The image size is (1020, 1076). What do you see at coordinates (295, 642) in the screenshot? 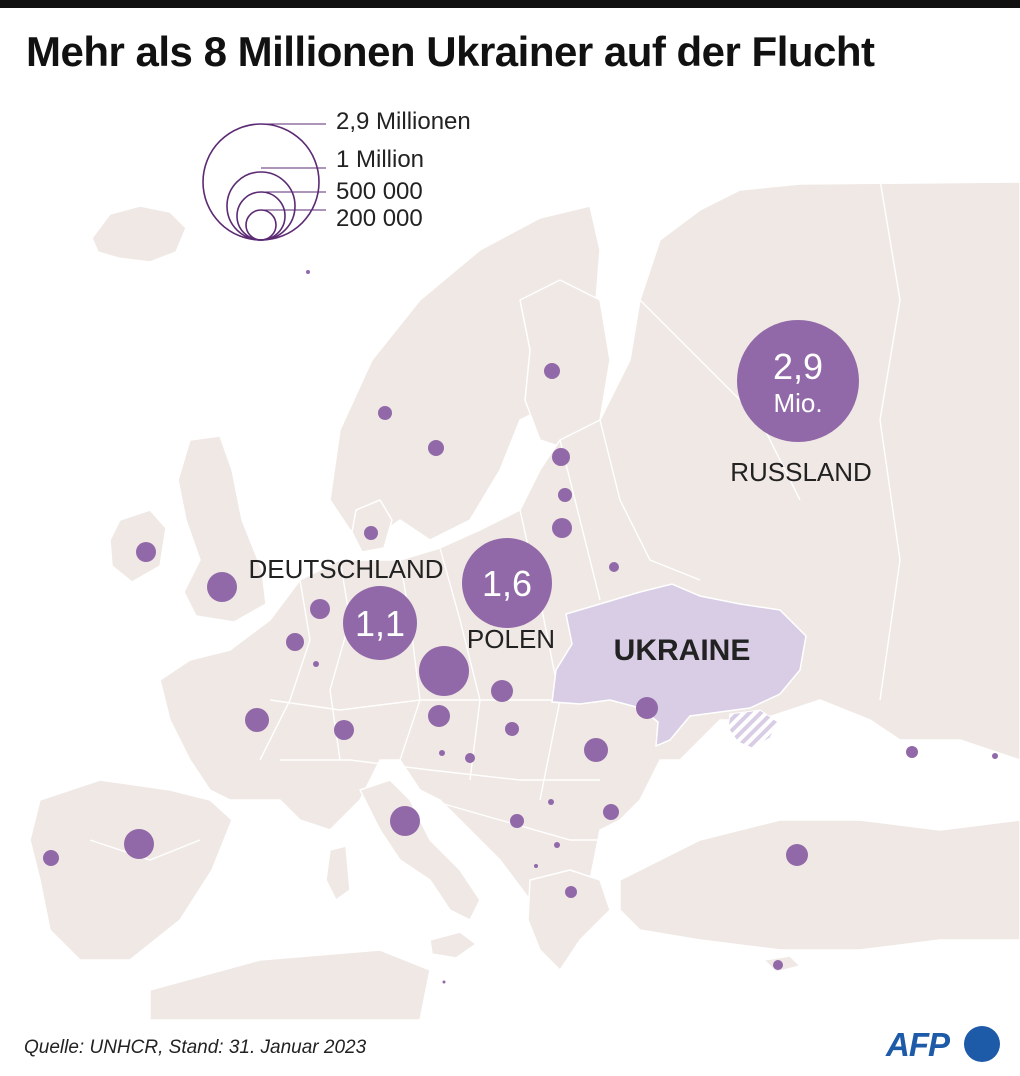
I see `bubble-belgium` at bounding box center [295, 642].